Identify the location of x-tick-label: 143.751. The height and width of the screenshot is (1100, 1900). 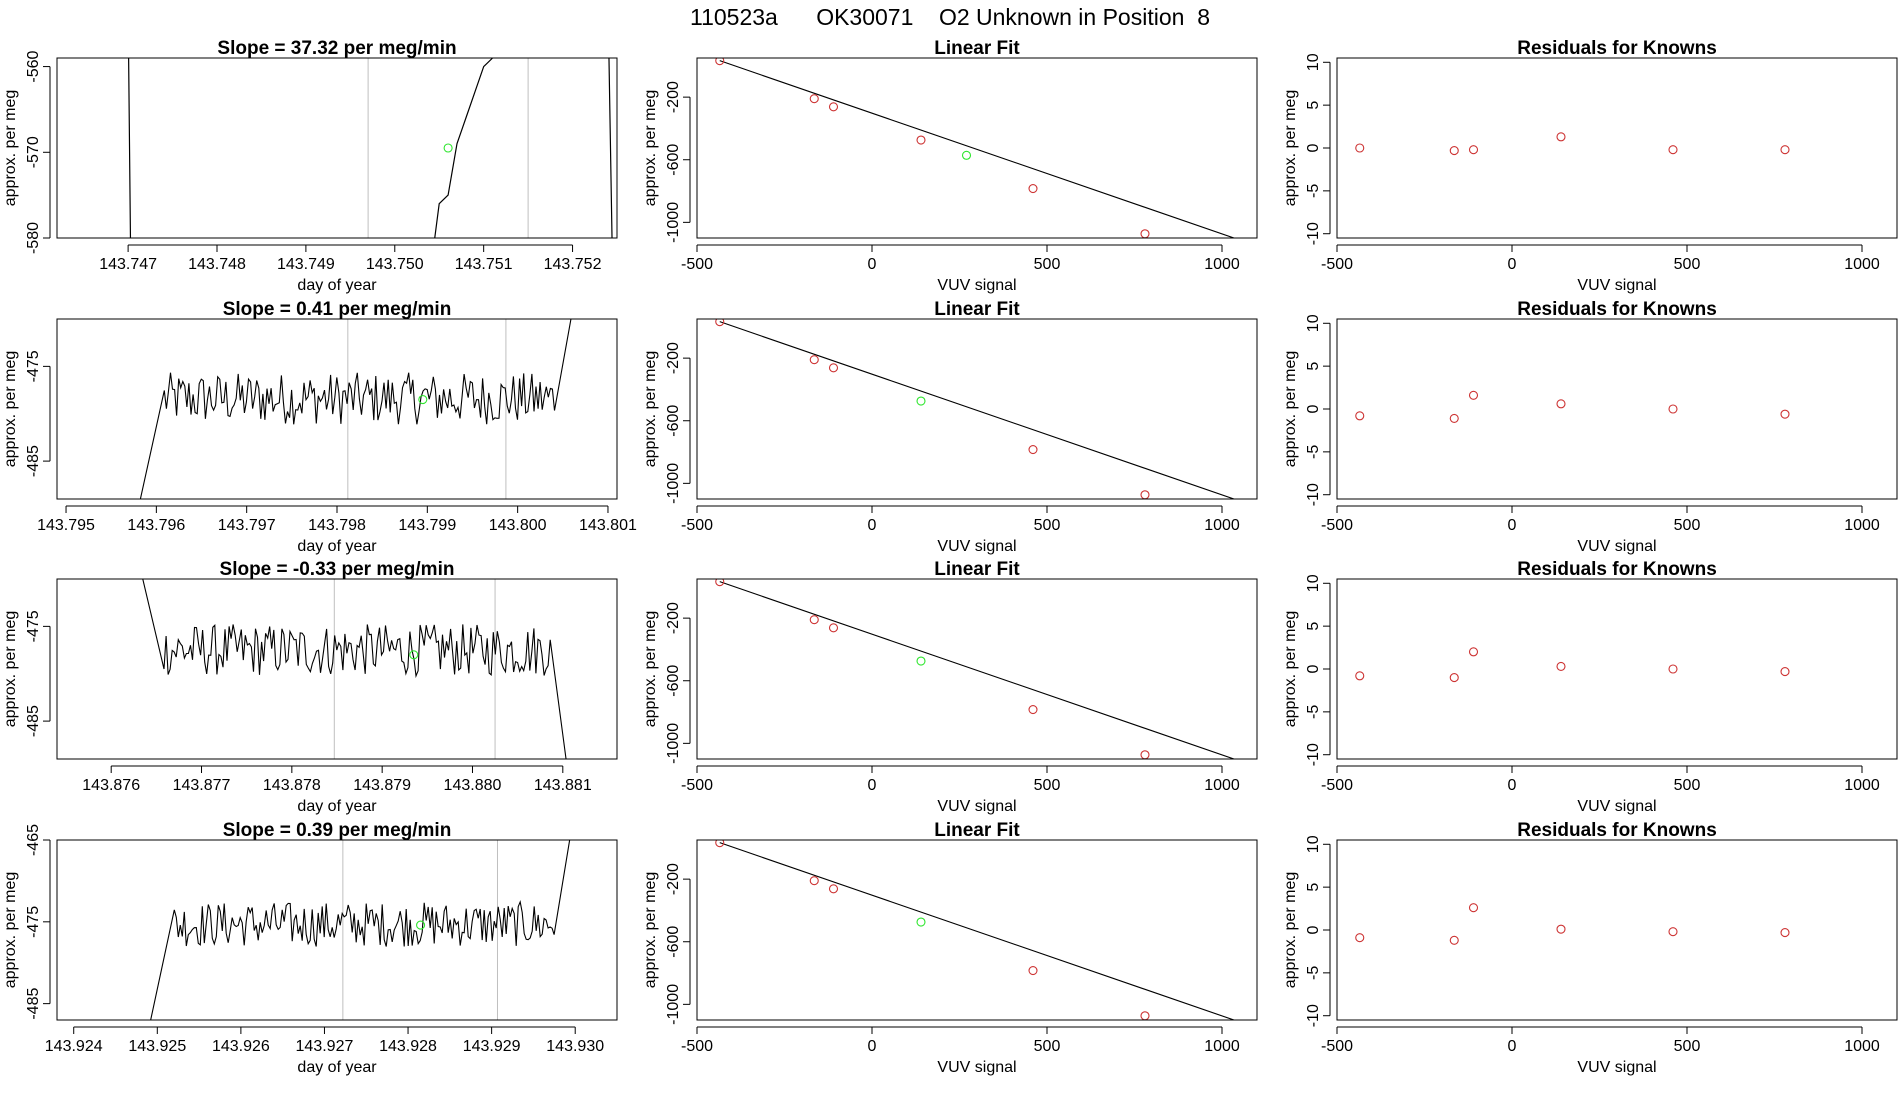
(484, 264).